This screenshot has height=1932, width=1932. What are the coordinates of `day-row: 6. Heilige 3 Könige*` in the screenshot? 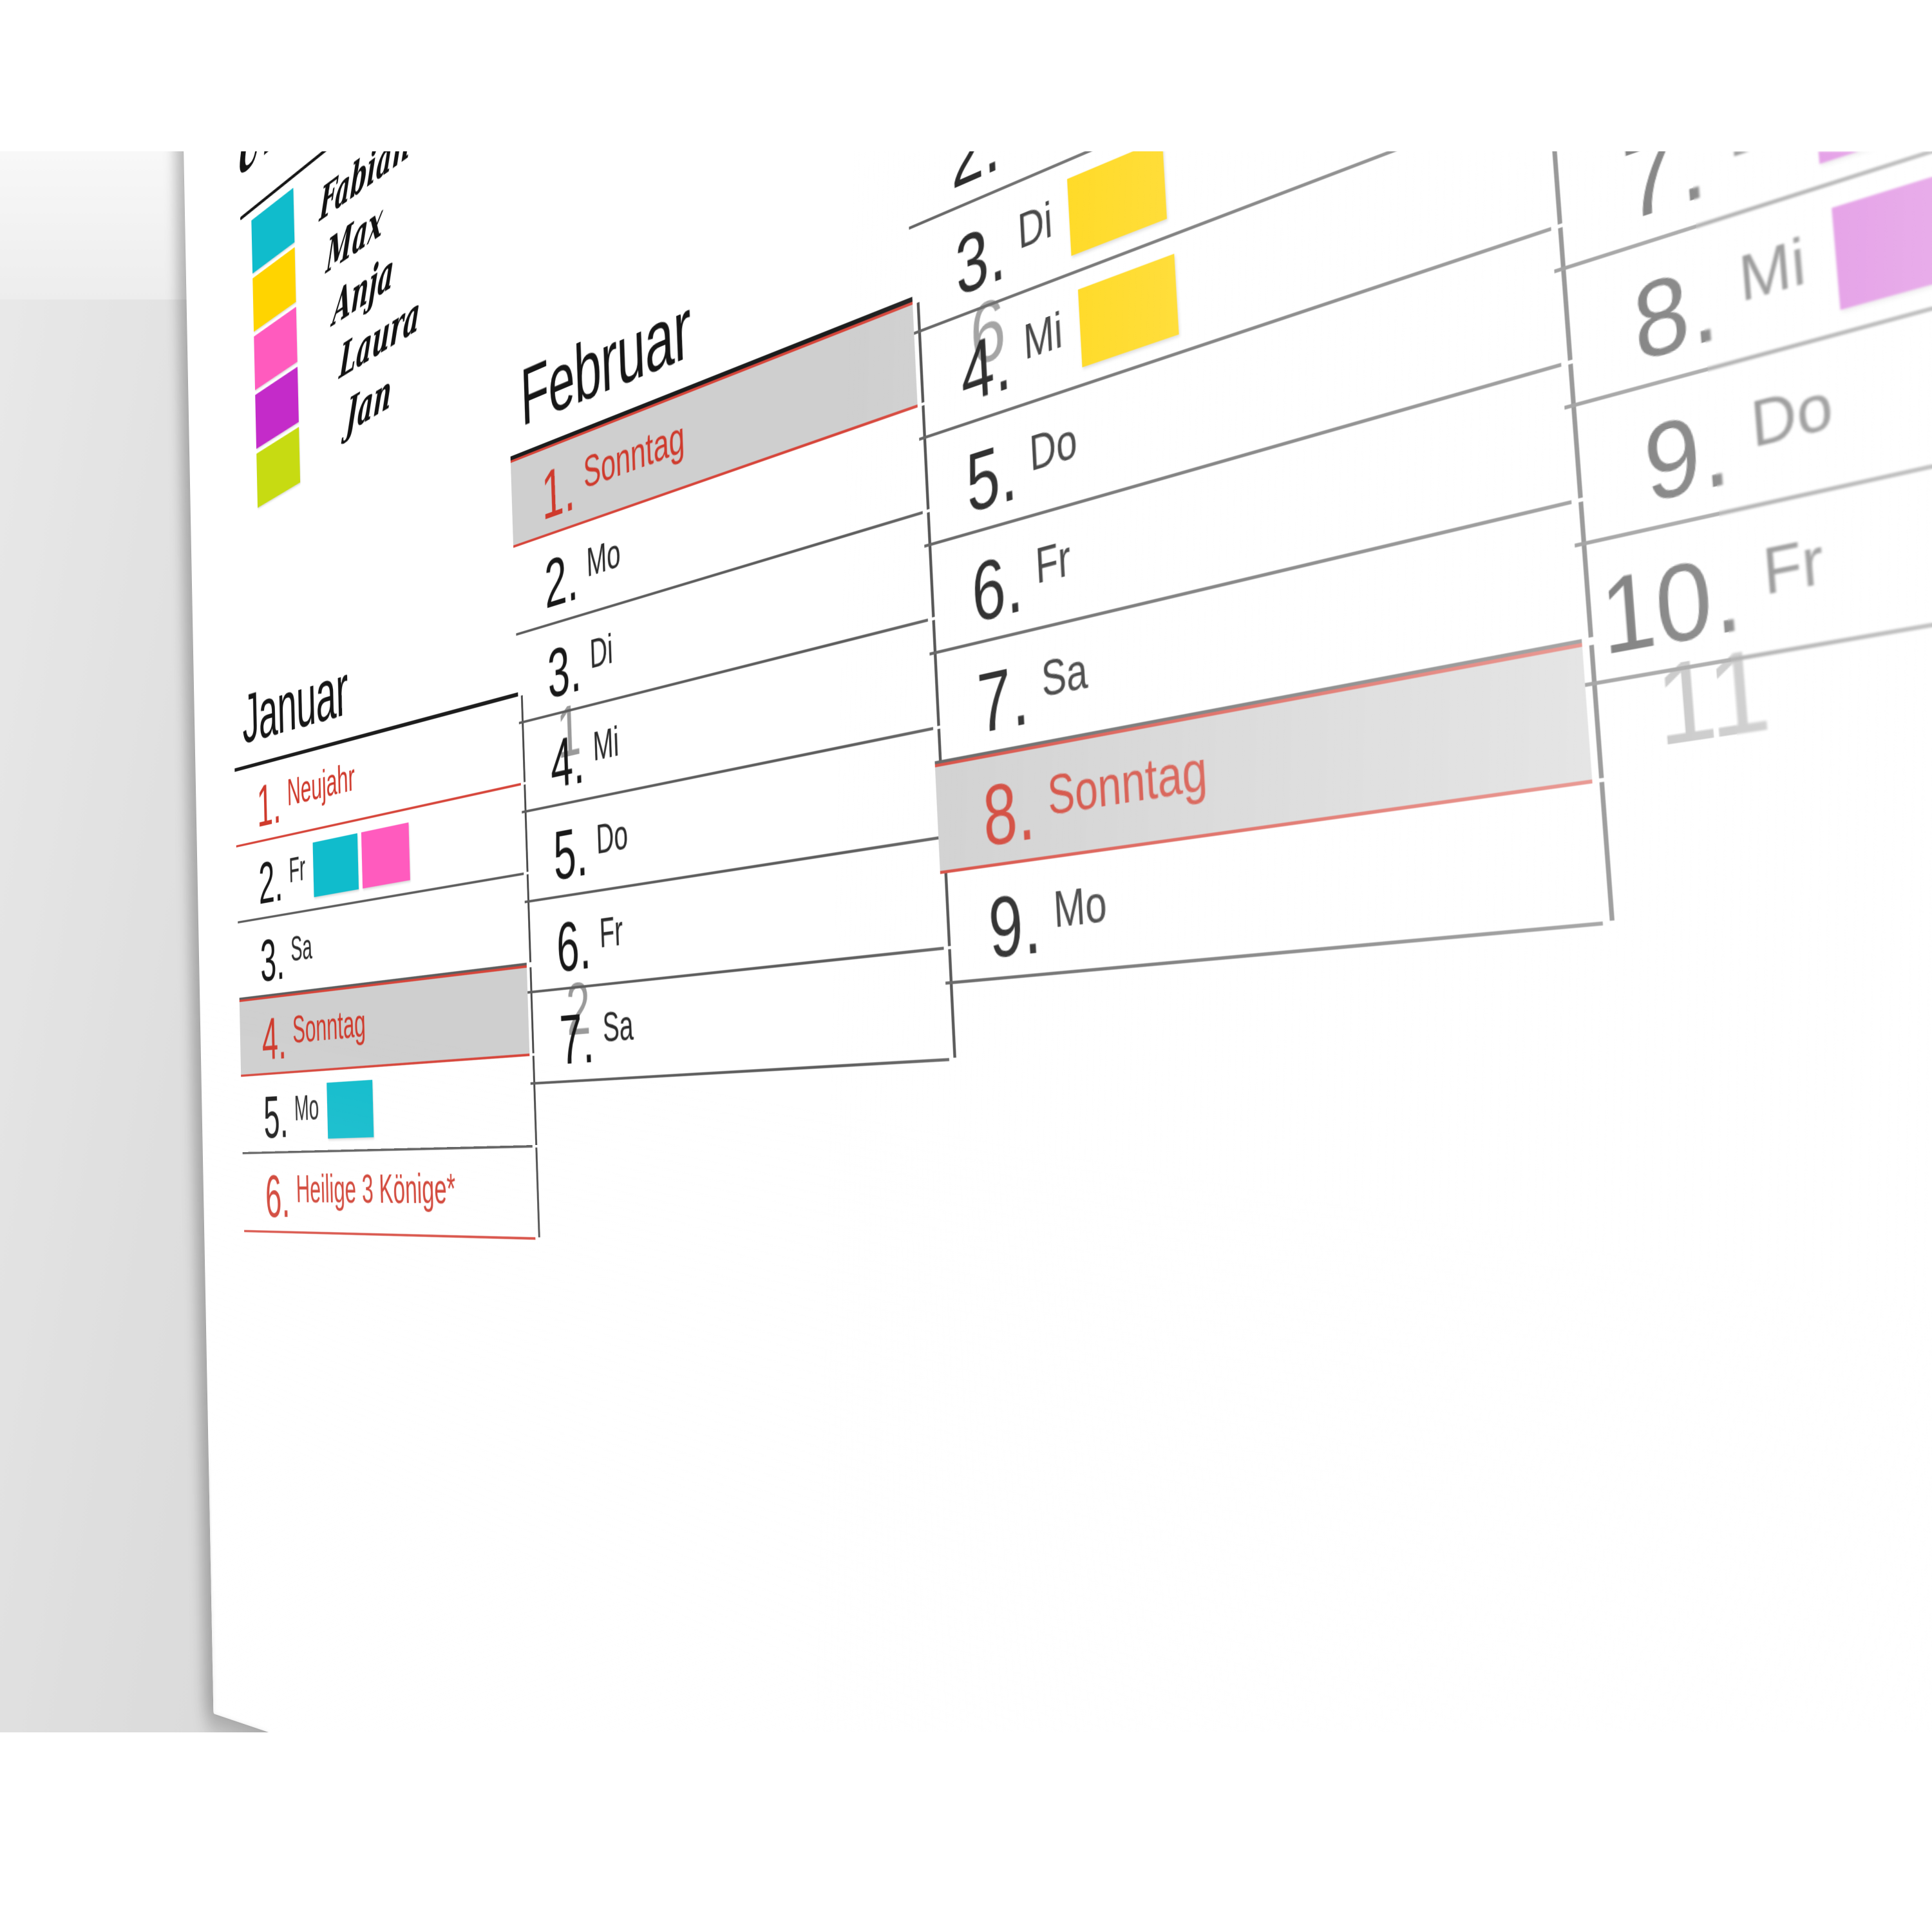 It's located at (438, 1192).